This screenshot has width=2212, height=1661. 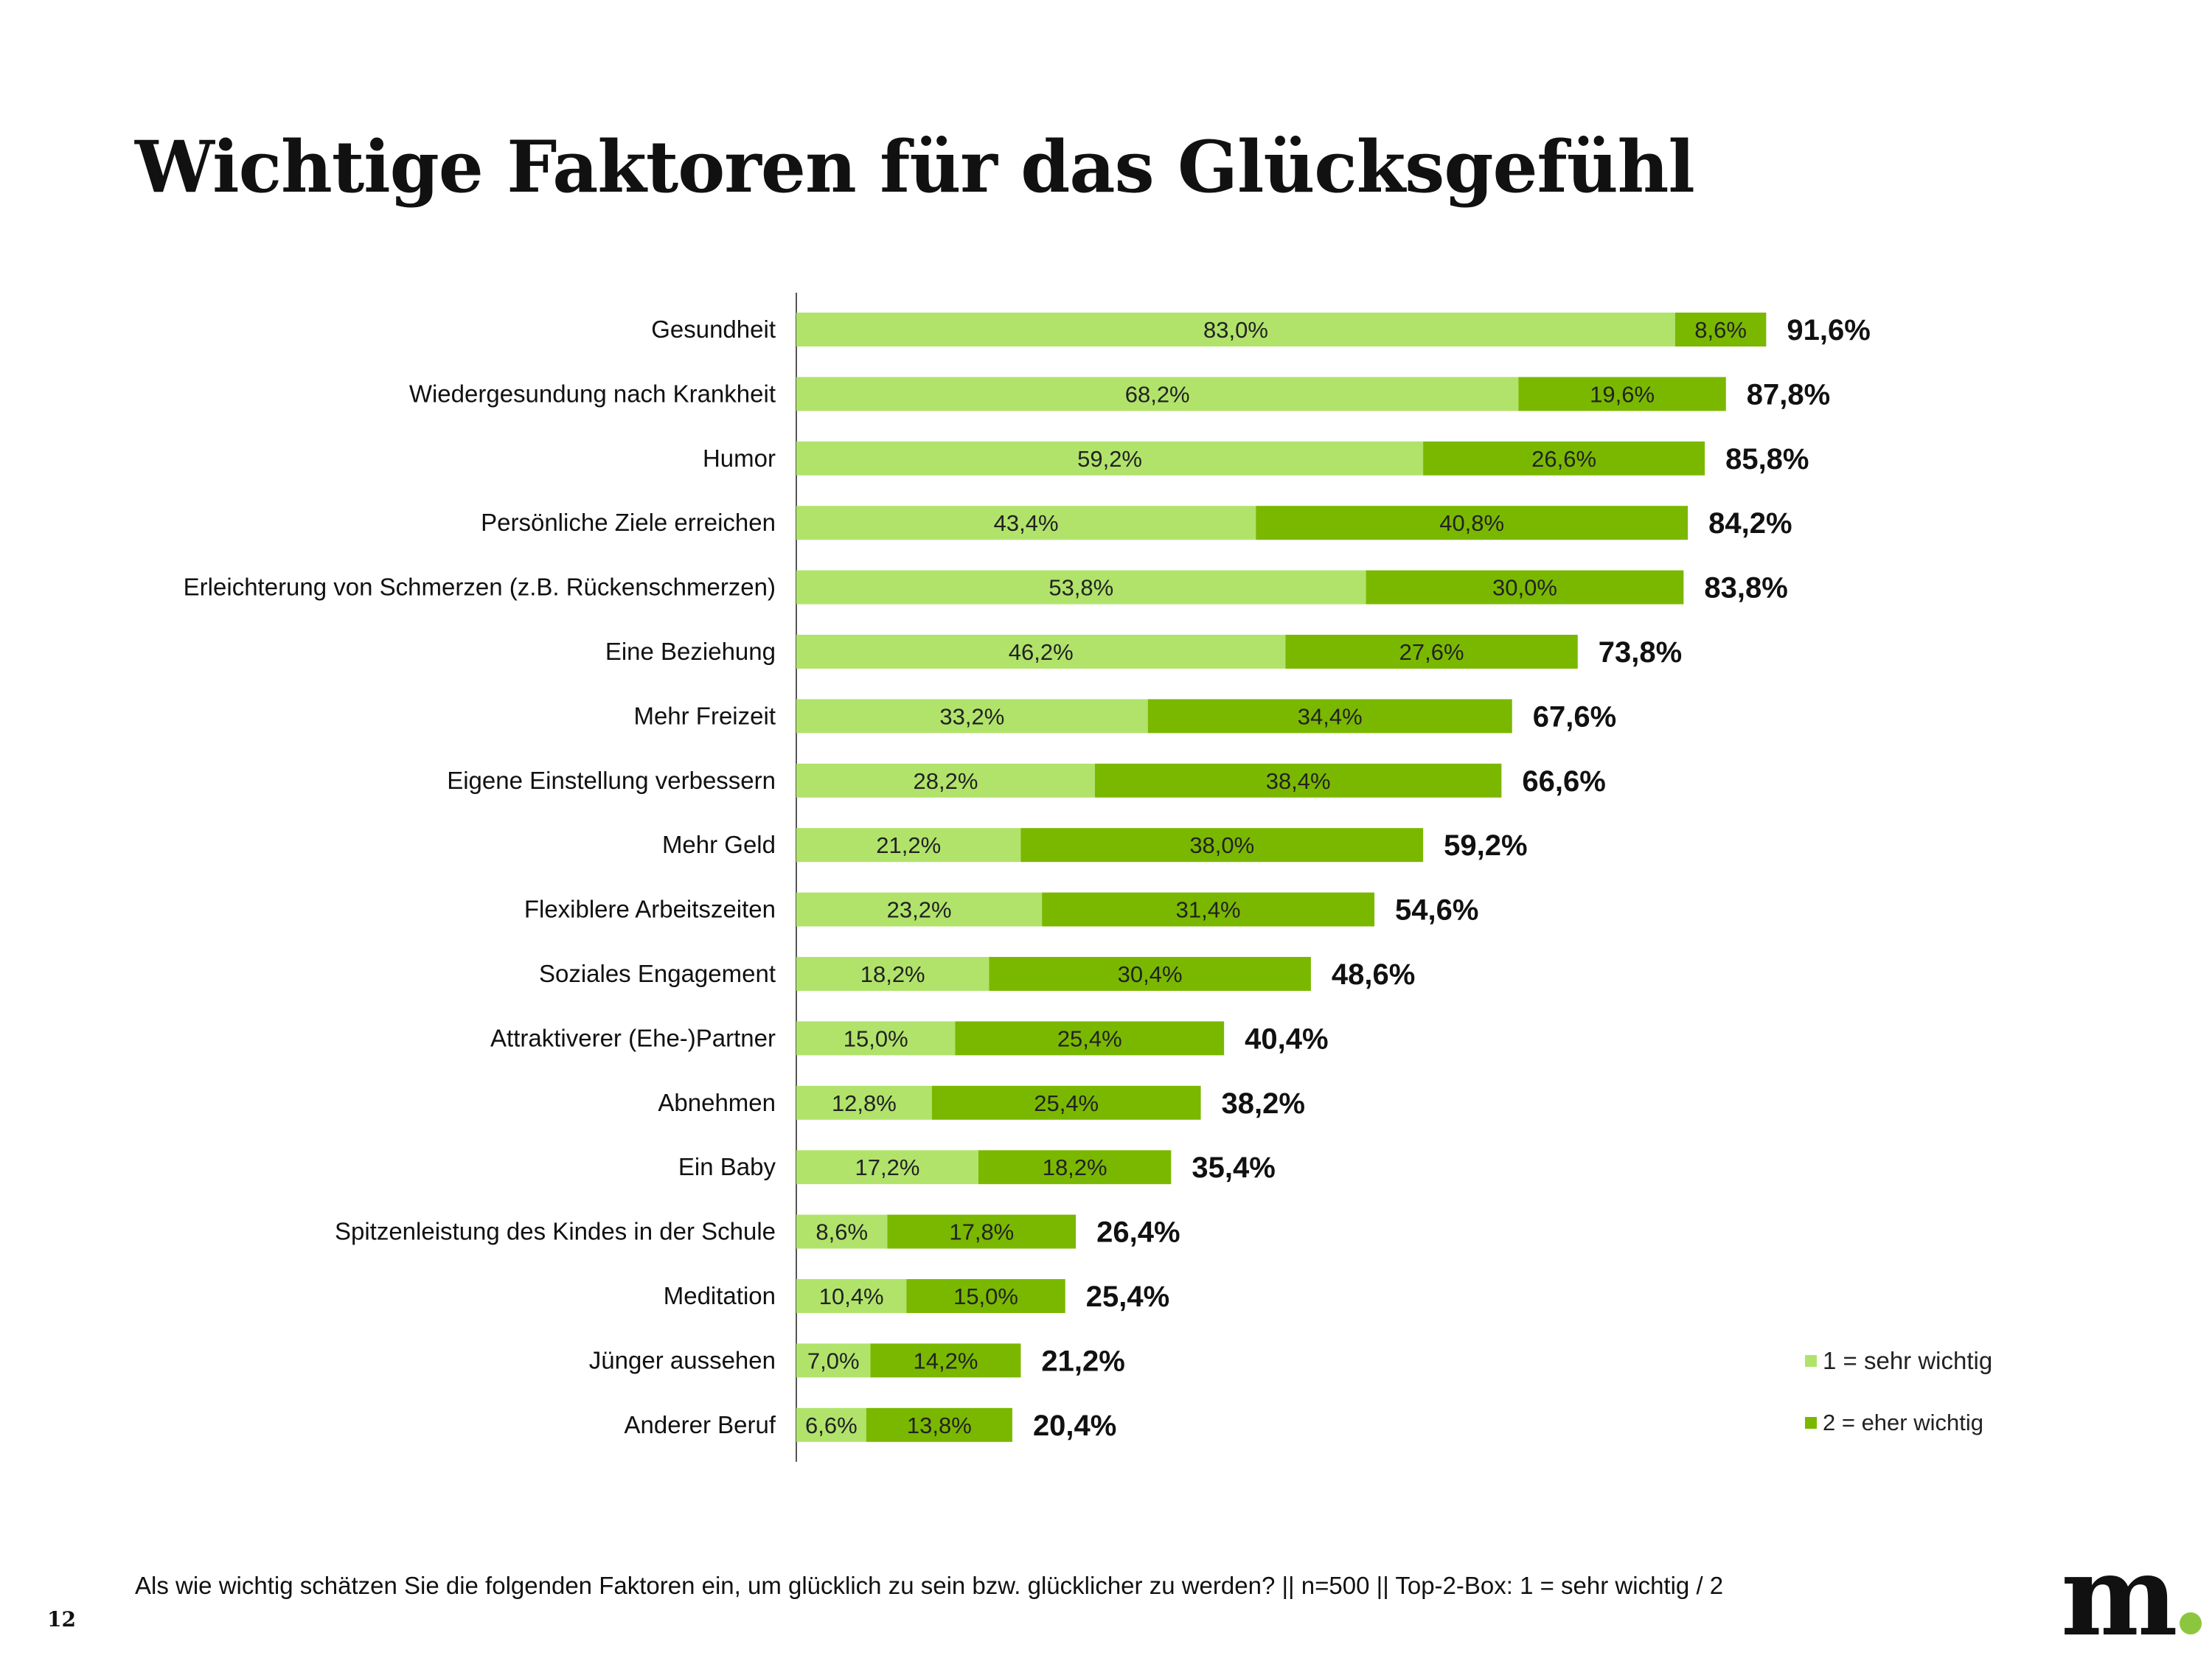 I want to click on legend-label: 1 = sehr wichtig, so click(x=1908, y=1360).